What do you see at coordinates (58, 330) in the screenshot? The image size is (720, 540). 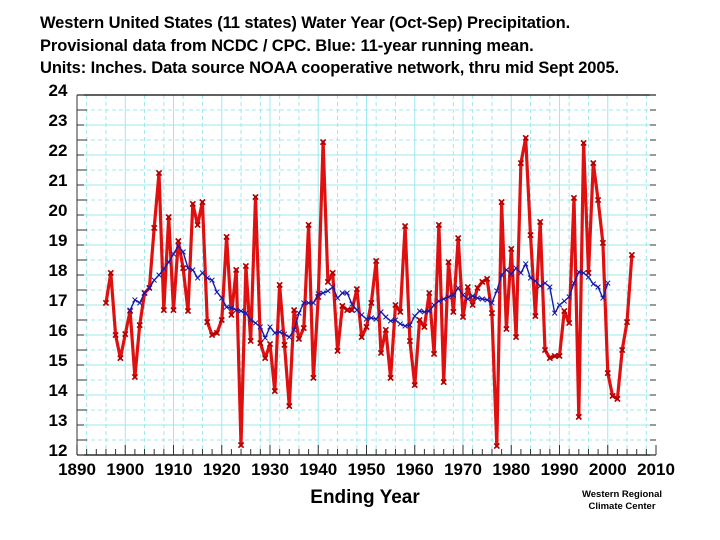 I see `y-tick-label: 16` at bounding box center [58, 330].